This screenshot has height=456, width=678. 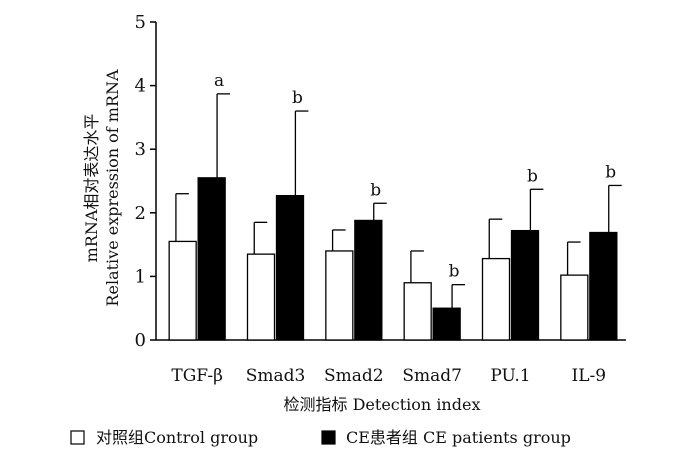 I want to click on legend-swatch-patients, so click(x=328, y=437).